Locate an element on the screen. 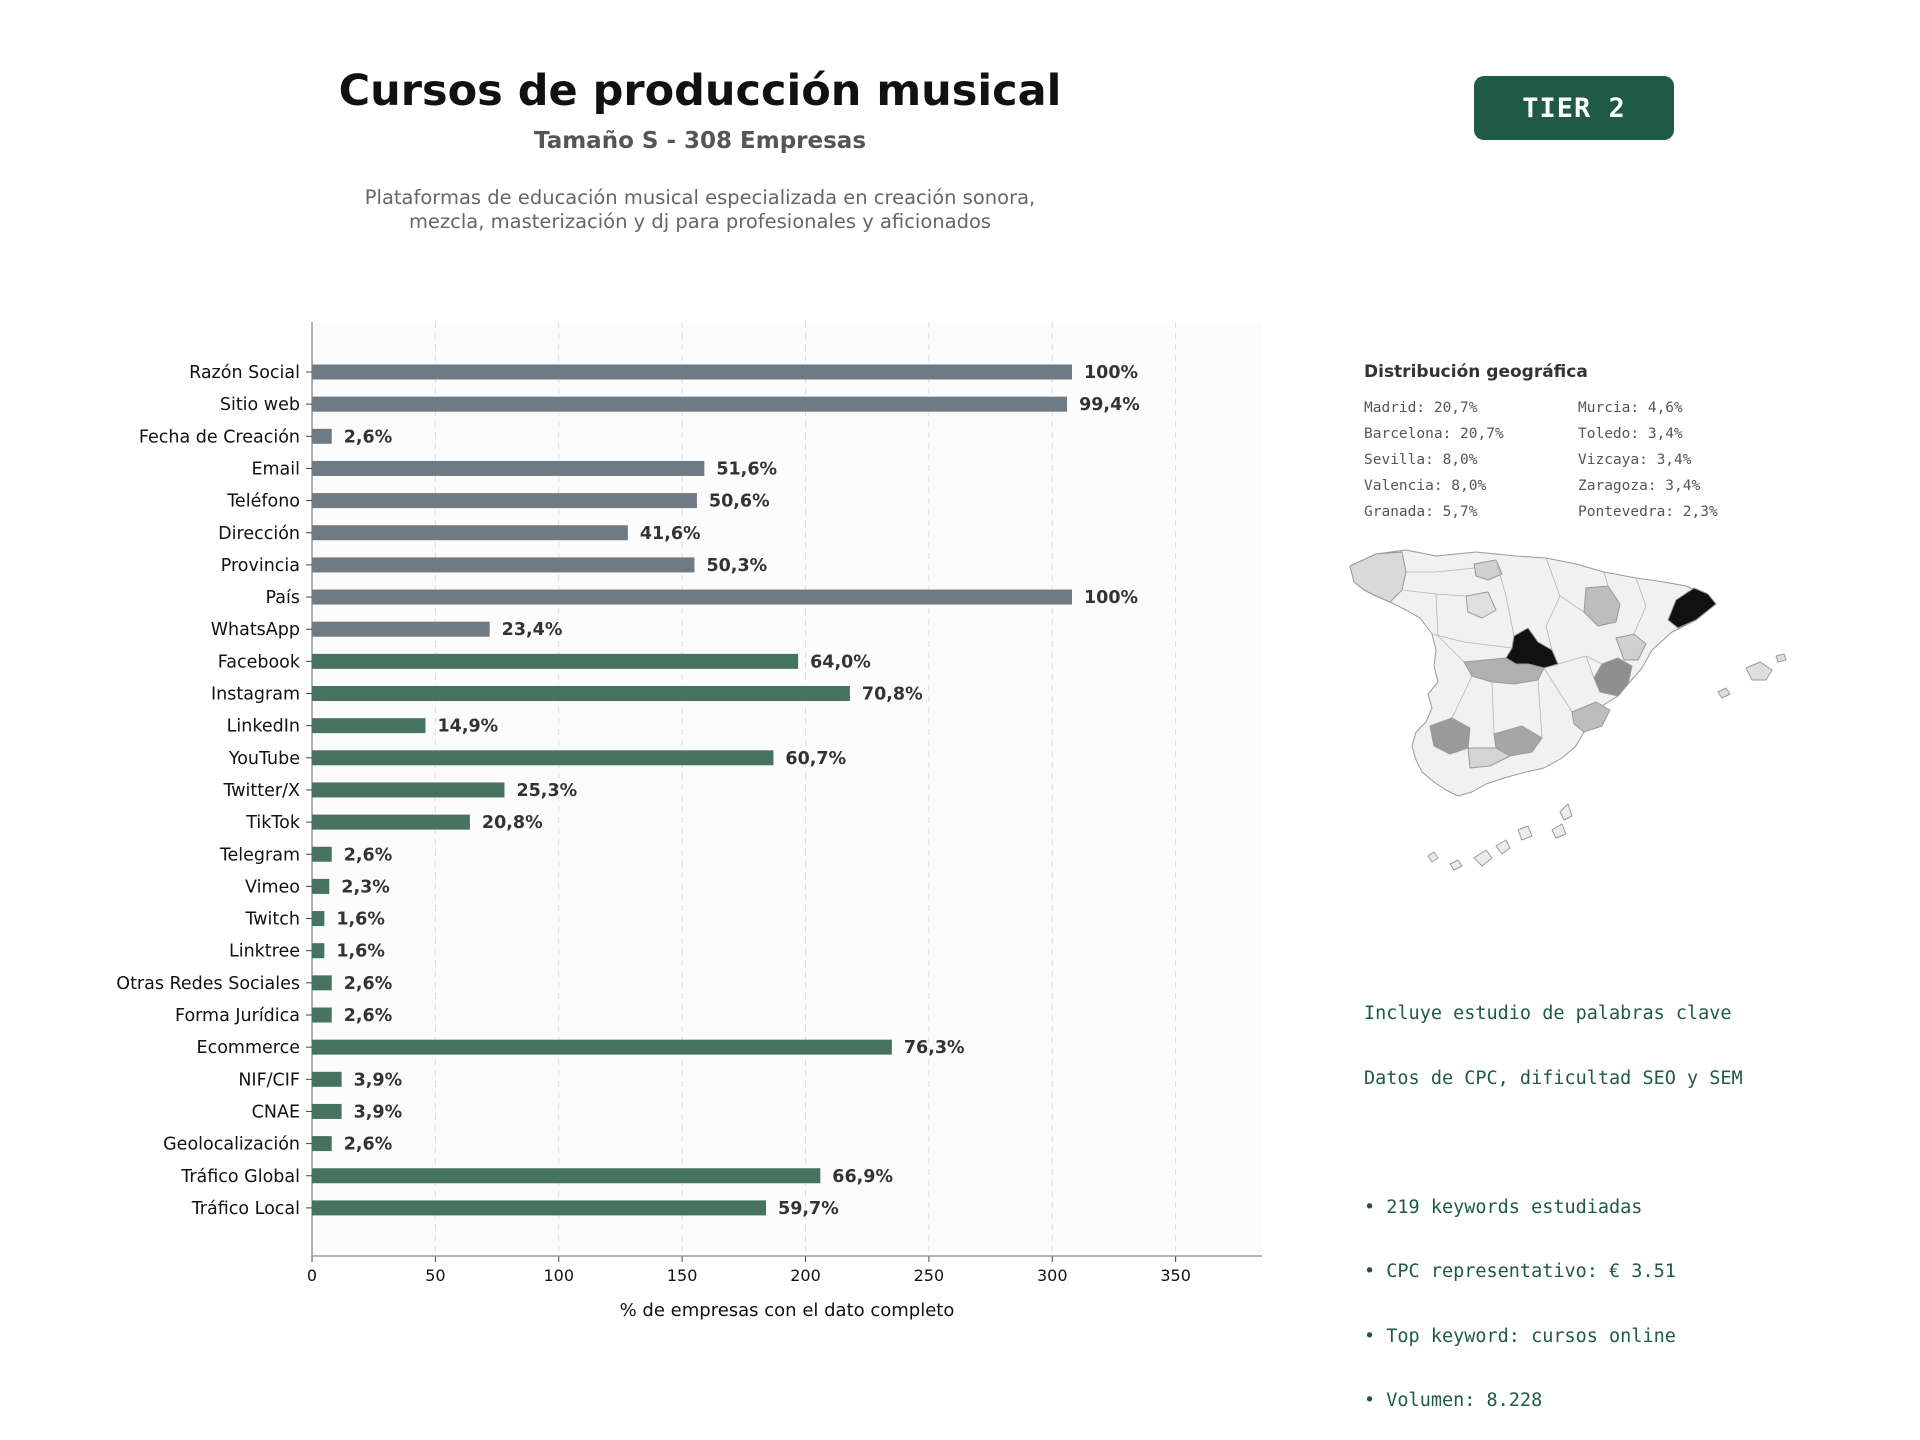 The height and width of the screenshot is (1440, 1920). chart-title: Cursos de producción musical is located at coordinates (700, 91).